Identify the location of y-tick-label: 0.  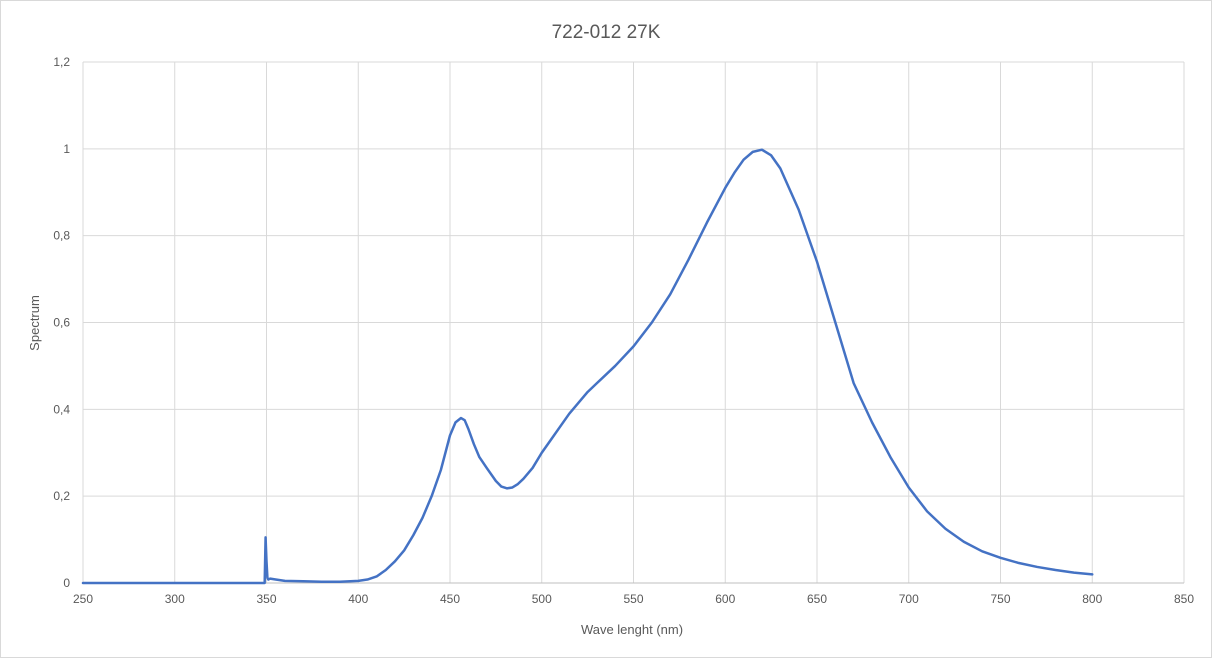
(66, 583).